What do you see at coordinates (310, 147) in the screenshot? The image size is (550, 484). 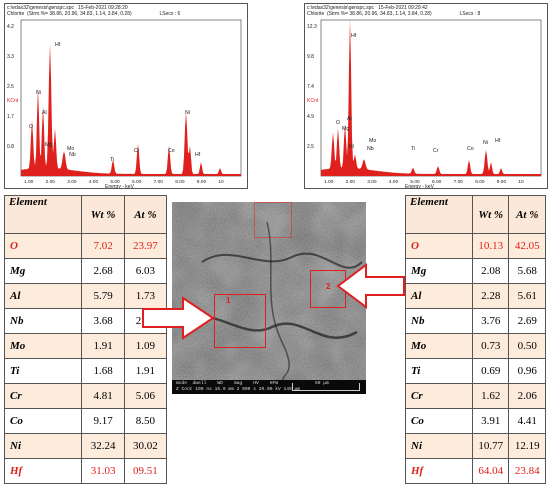 I see `y-tick-label: 2.5` at bounding box center [310, 147].